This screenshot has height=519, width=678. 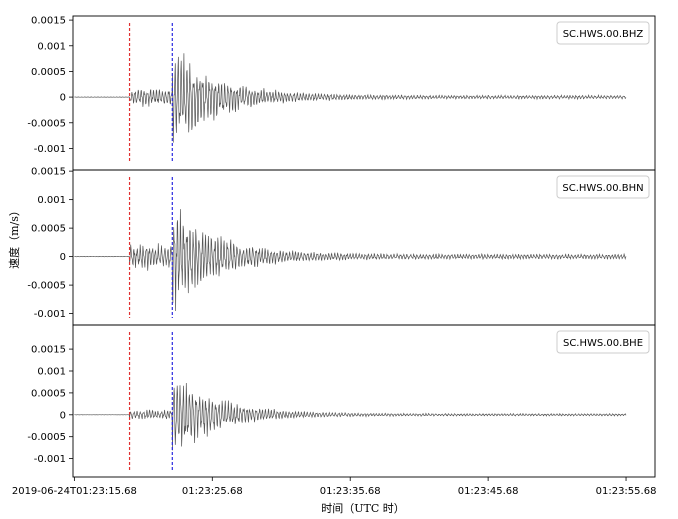 I want to click on x-tick-label: 01:23:25.68, so click(x=212, y=491).